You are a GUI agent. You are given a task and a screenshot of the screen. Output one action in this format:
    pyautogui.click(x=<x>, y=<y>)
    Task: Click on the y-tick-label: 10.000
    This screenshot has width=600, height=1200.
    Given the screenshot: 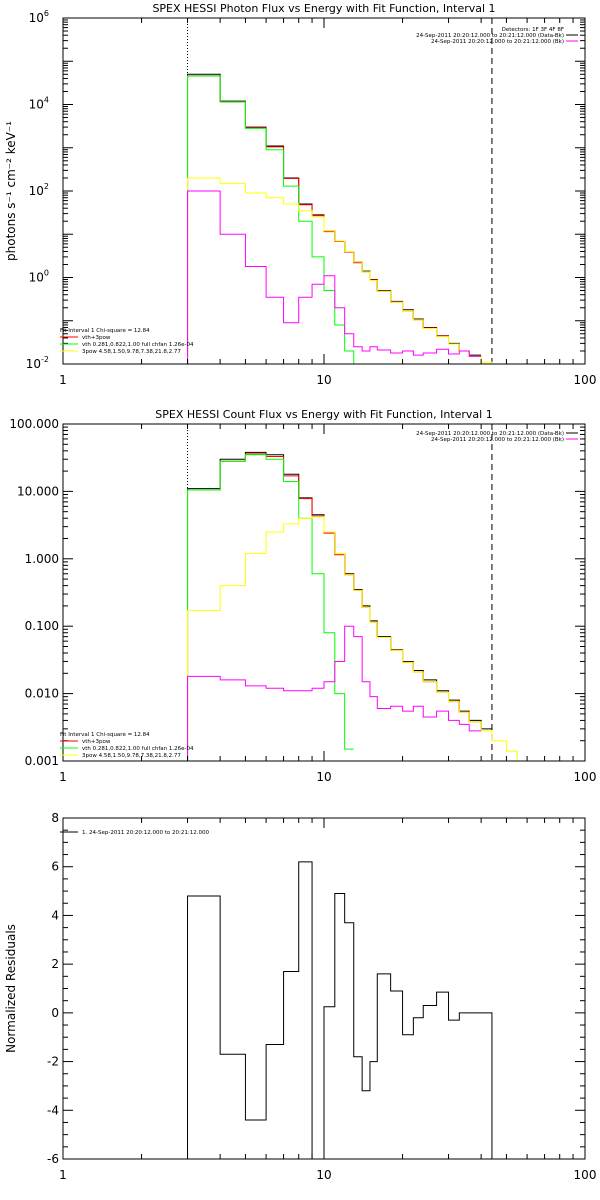 What is the action you would take?
    pyautogui.click(x=38, y=491)
    